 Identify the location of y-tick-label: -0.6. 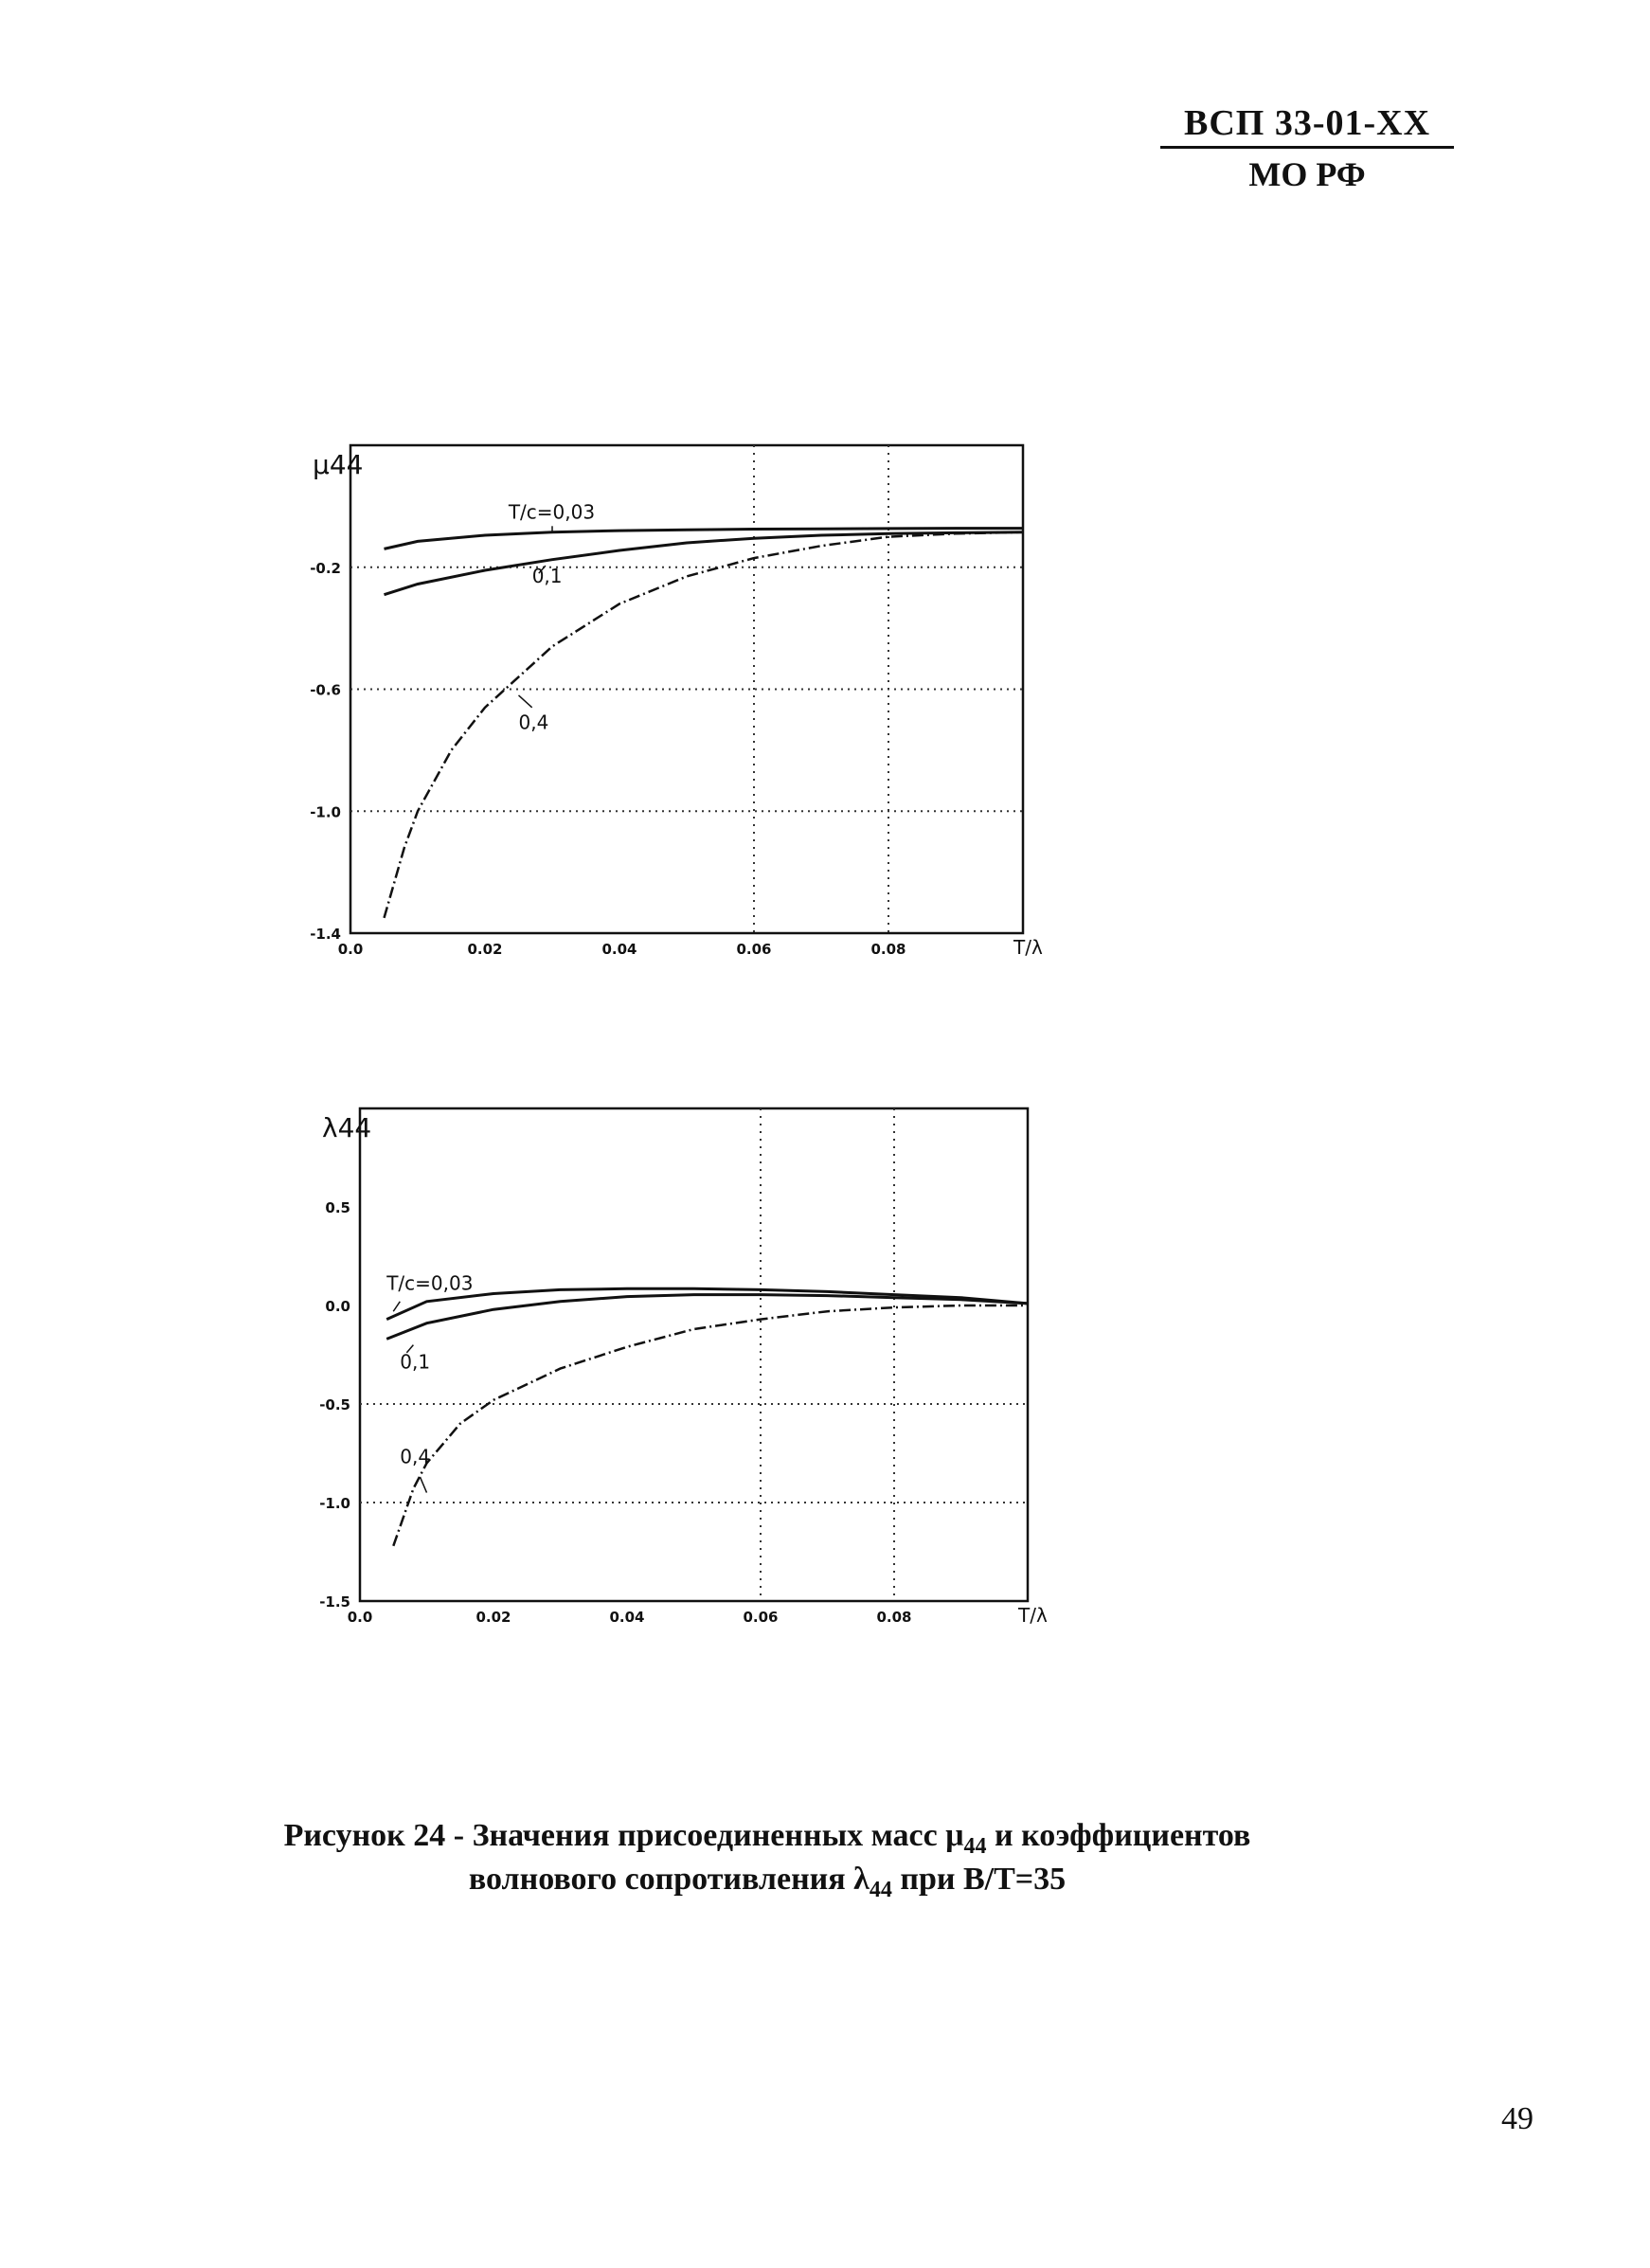
(325, 690).